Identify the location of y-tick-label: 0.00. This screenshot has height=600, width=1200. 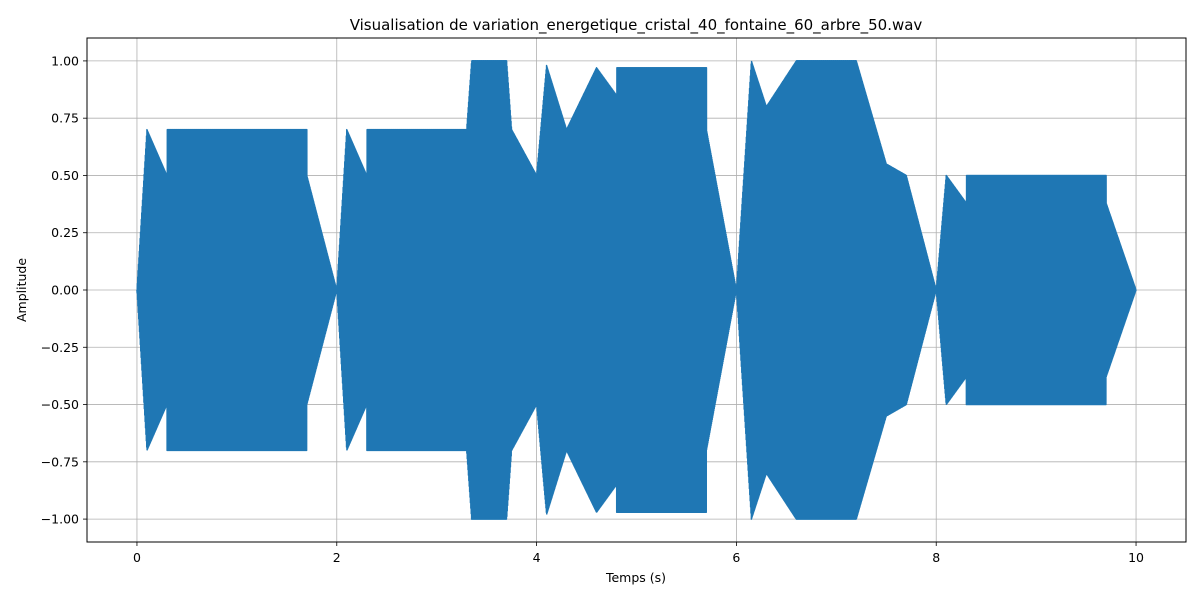
(65, 290).